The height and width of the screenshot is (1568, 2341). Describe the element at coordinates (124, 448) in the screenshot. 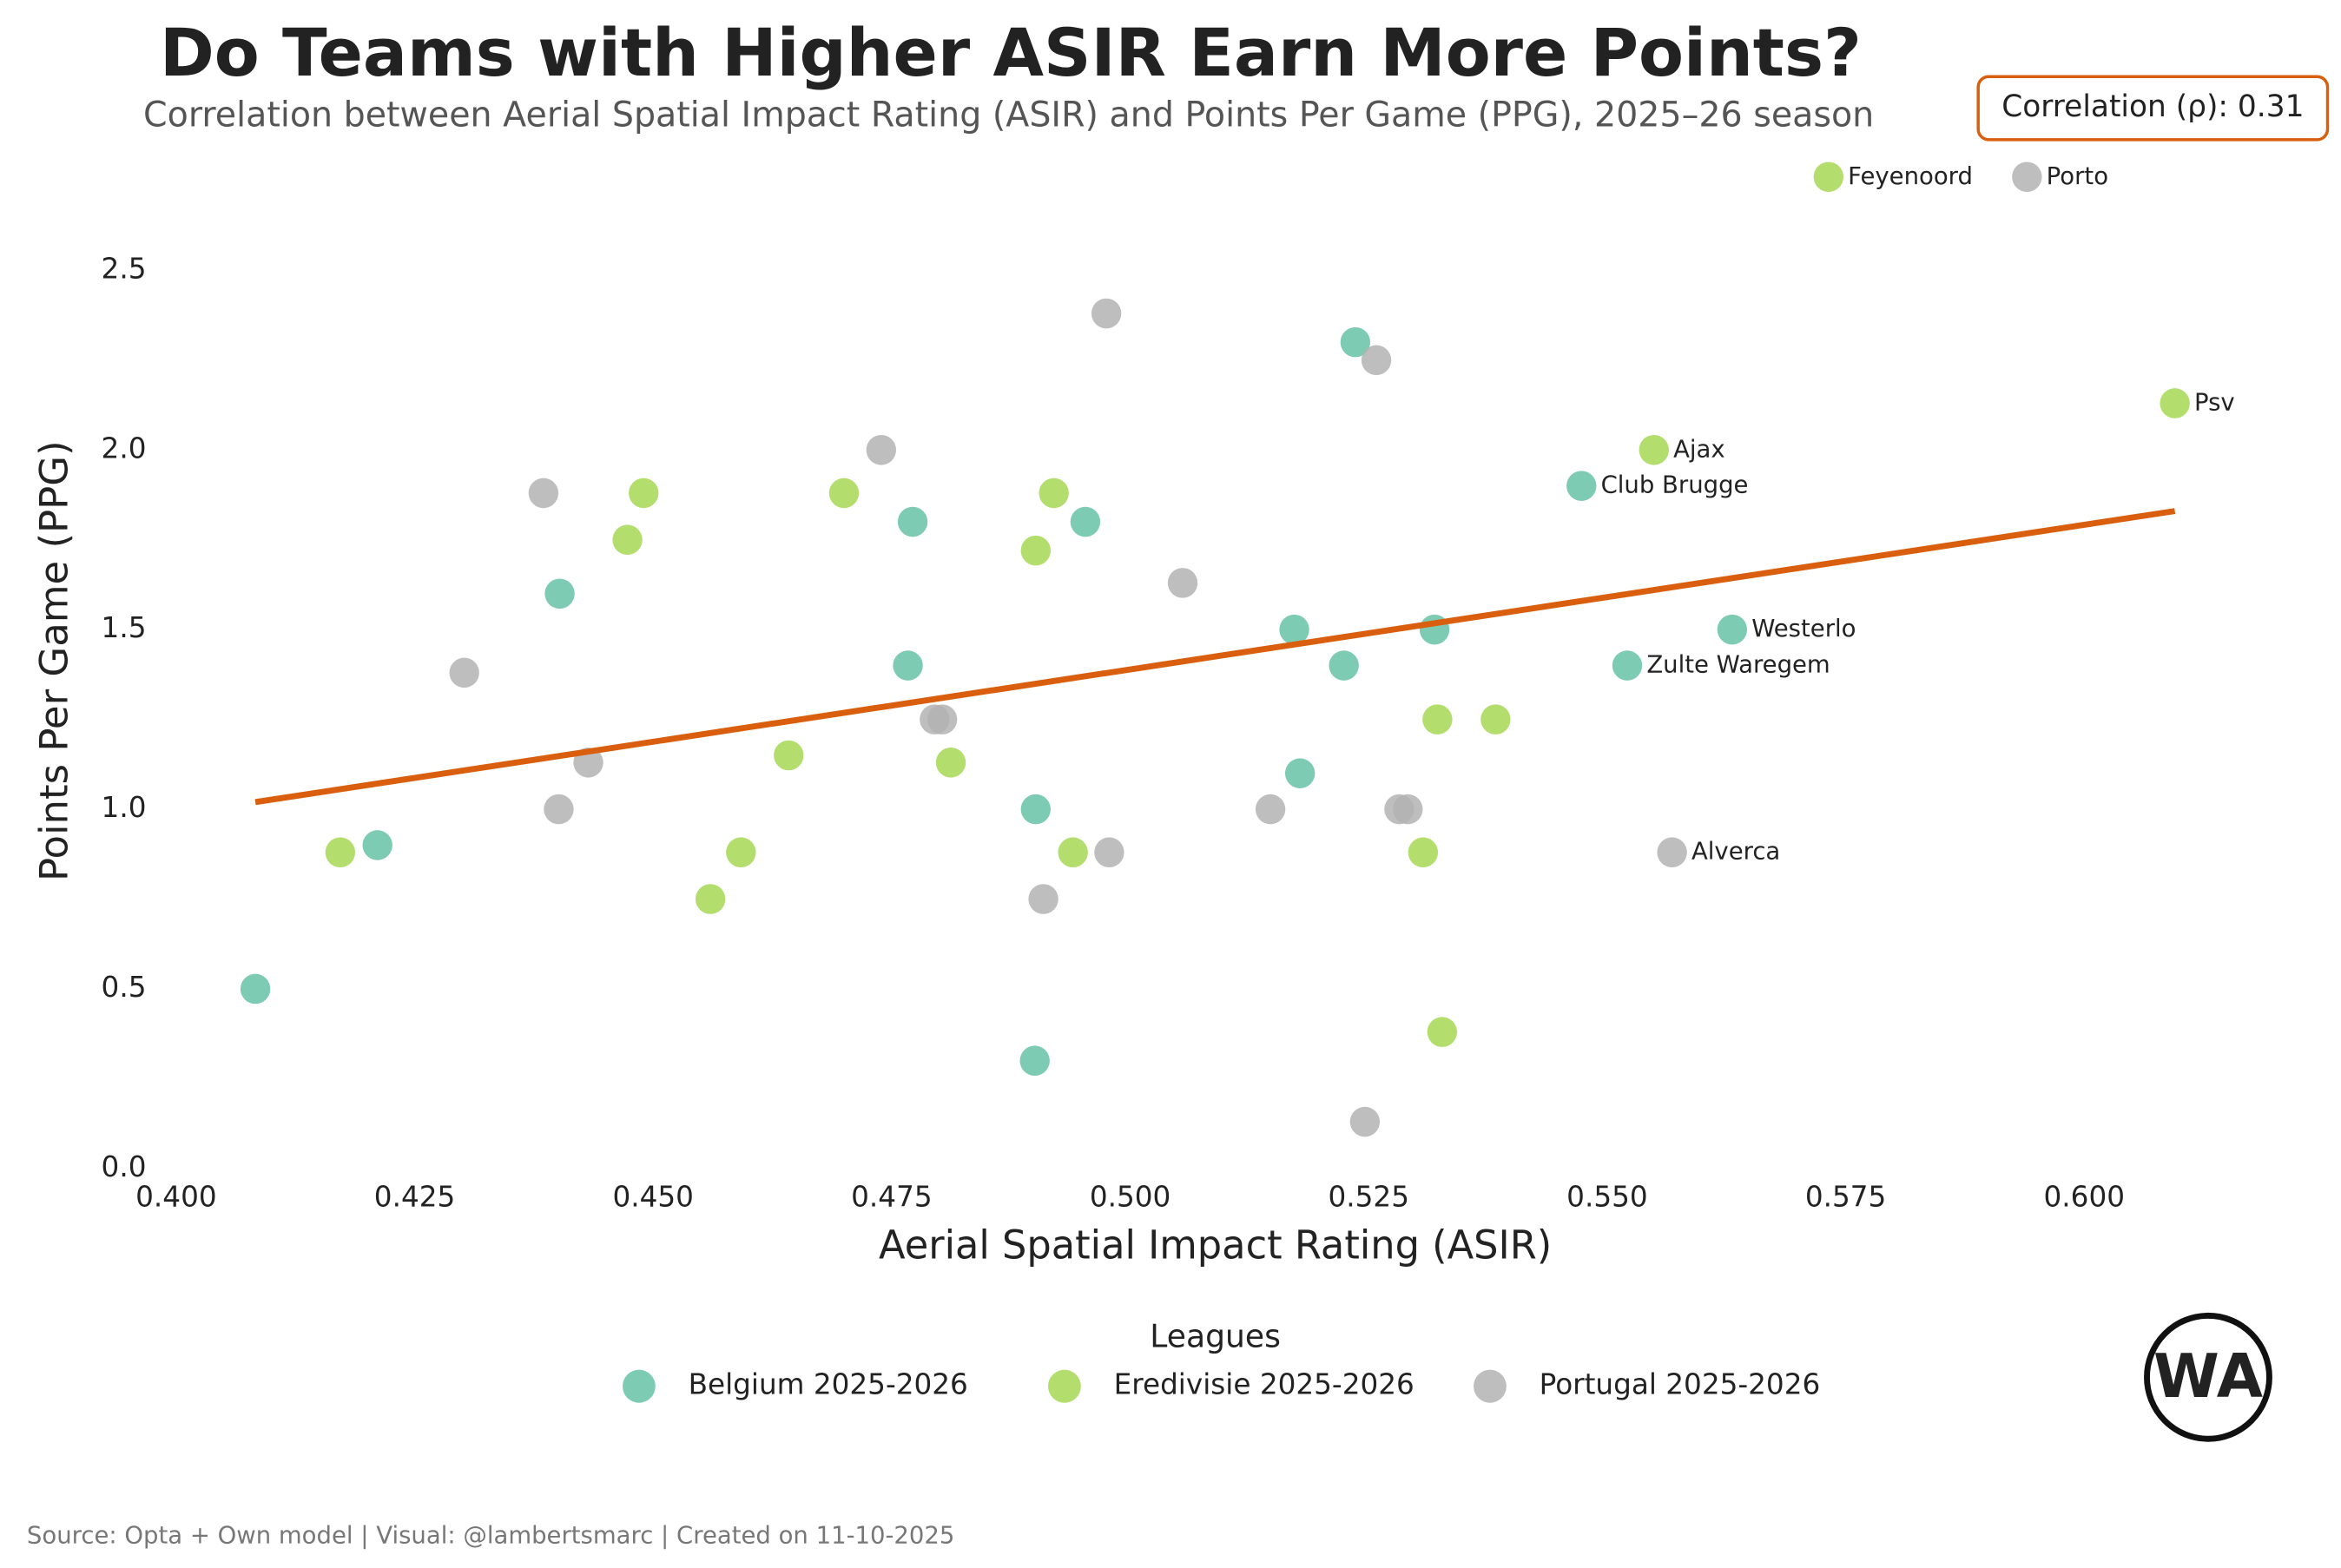

I see `y-tick-label: 2.0` at that location.